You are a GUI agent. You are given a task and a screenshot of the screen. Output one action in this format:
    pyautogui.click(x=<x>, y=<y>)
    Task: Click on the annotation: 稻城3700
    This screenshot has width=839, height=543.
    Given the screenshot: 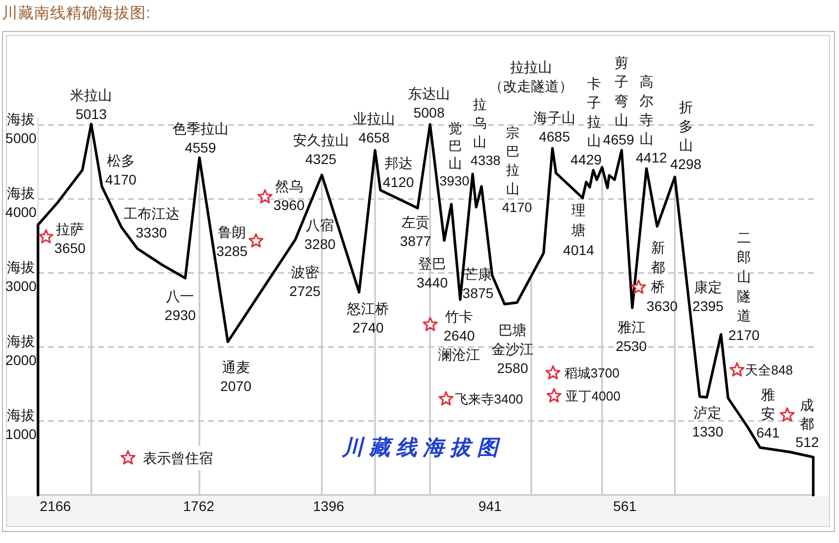 What is the action you would take?
    pyautogui.click(x=592, y=373)
    